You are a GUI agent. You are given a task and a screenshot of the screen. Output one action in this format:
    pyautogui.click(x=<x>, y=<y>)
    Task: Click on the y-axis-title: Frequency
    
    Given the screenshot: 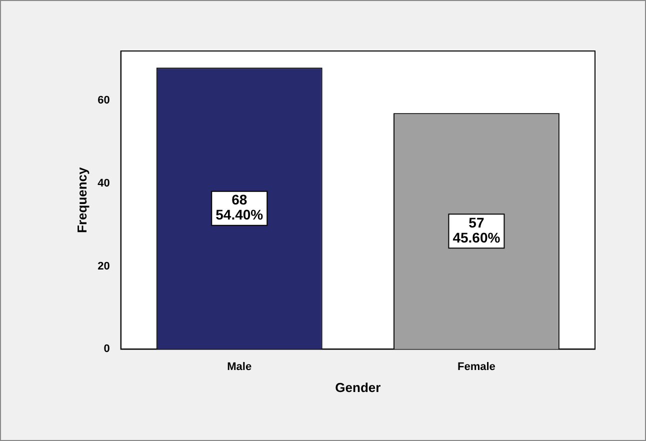 What is the action you would take?
    pyautogui.click(x=82, y=199)
    